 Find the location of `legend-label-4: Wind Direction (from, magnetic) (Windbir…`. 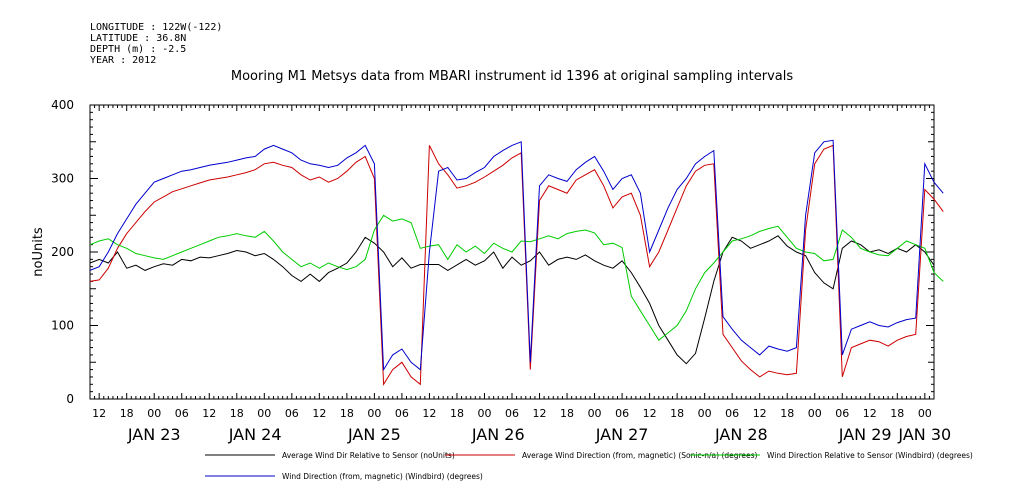

legend-label-4: Wind Direction (from, magnetic) (Windbir… is located at coordinates (382, 476).